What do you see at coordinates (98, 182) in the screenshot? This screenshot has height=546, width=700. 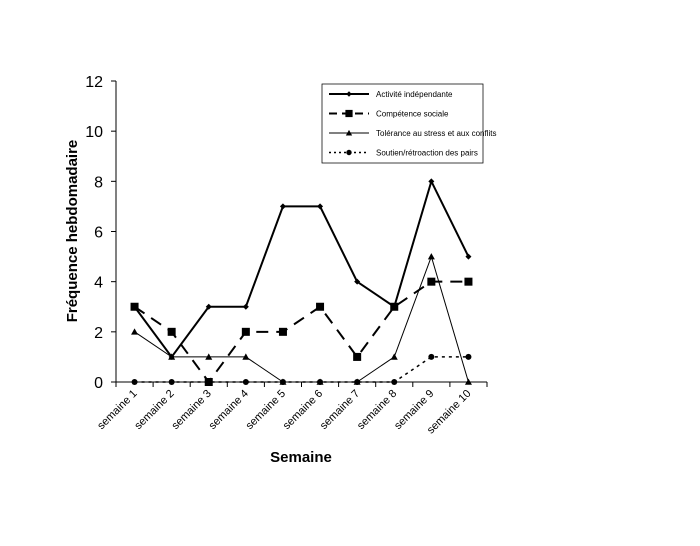 I see `y-tick-label: 8` at bounding box center [98, 182].